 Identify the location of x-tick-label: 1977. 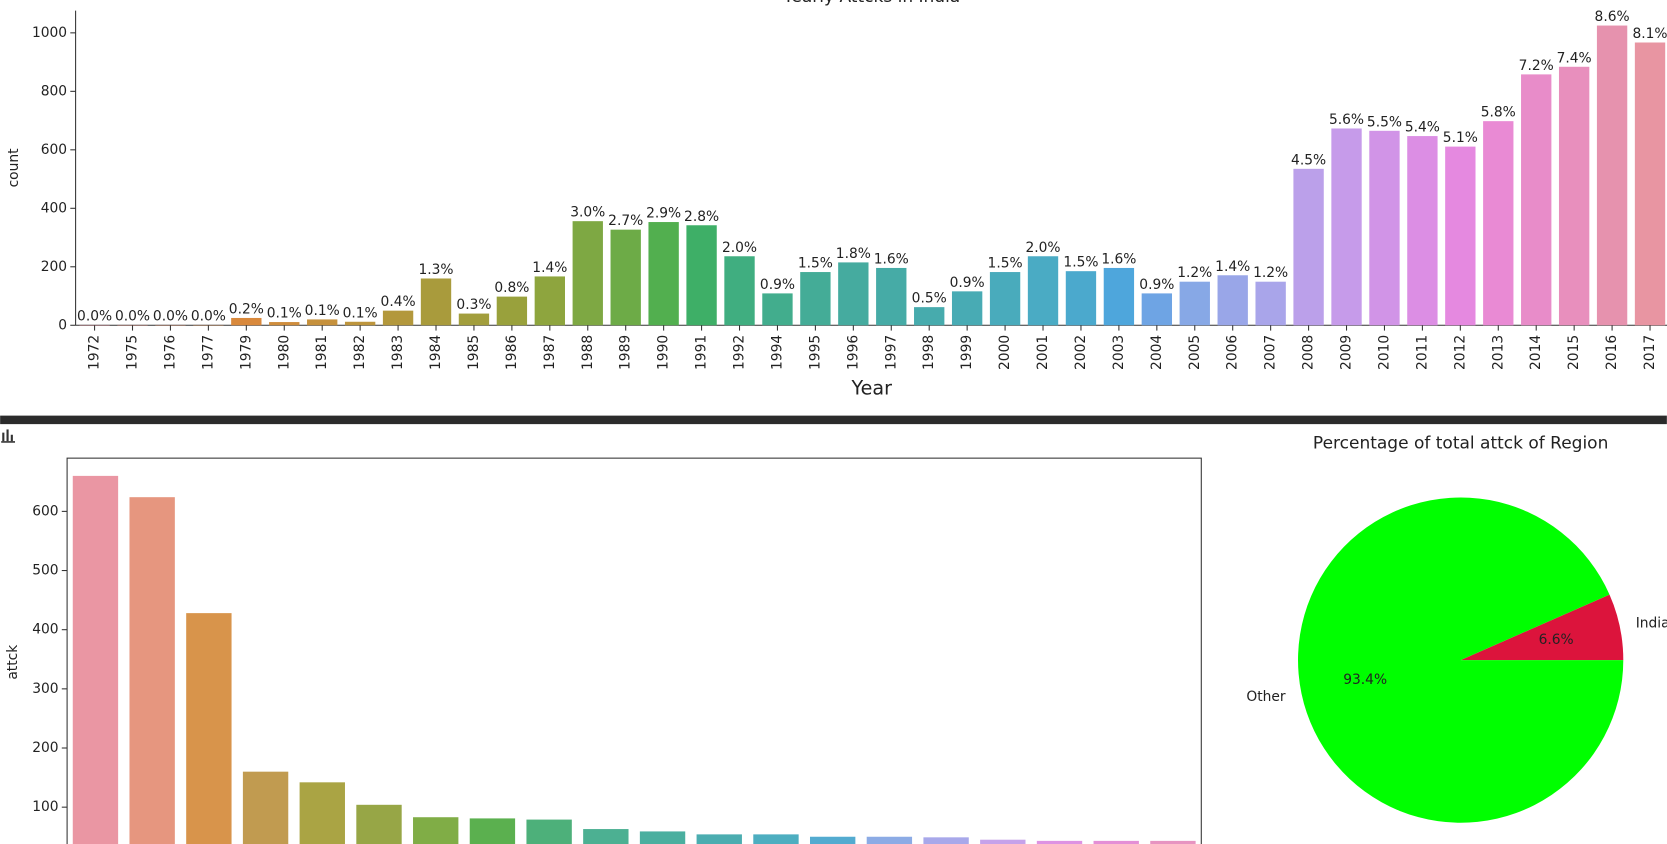
(208, 352).